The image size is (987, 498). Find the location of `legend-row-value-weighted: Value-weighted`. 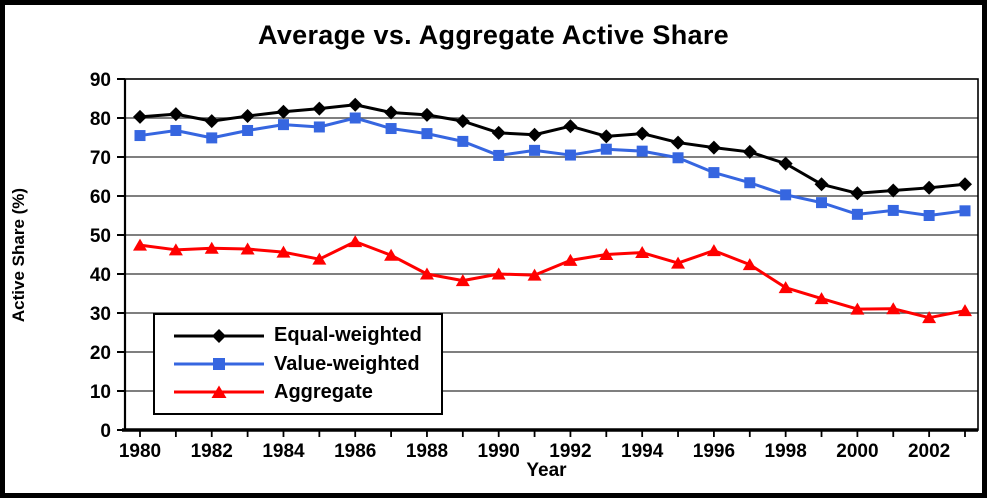

legend-row-value-weighted: Value-weighted is located at coordinates (304, 364).